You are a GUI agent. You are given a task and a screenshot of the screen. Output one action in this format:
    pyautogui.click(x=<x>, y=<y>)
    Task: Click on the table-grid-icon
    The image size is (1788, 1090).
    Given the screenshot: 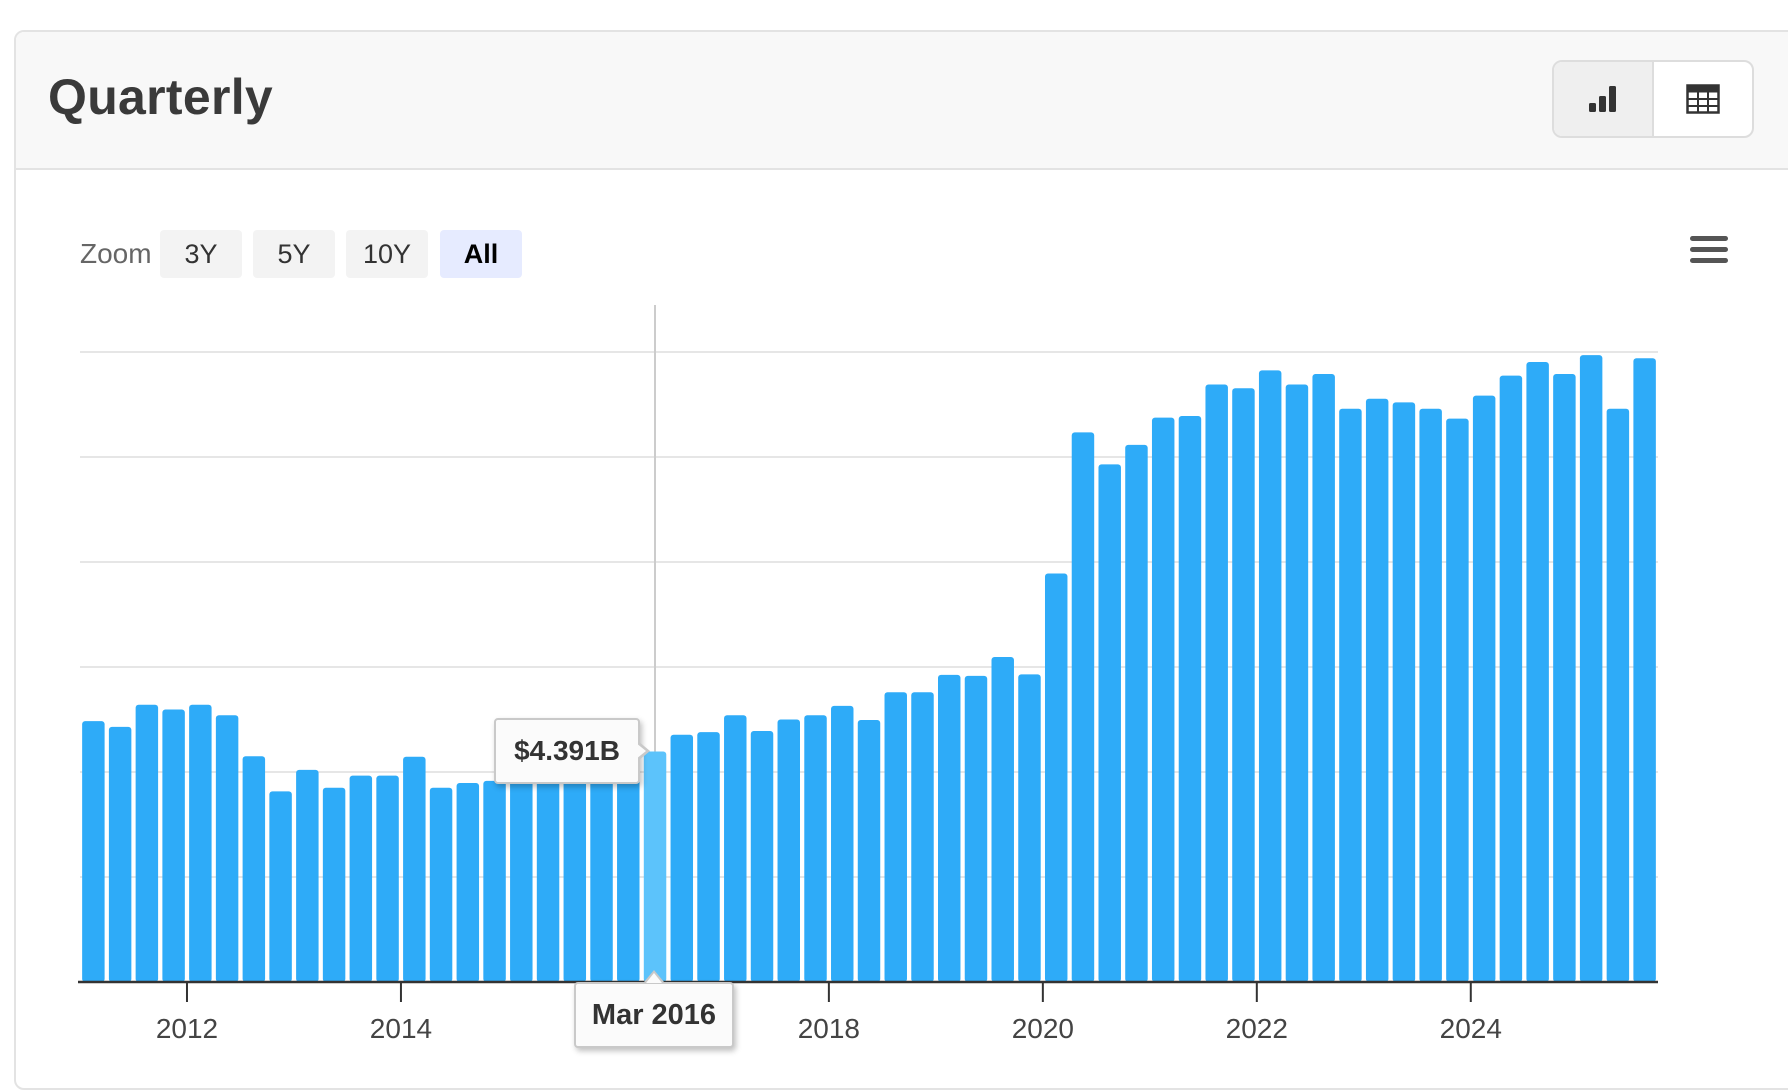 What is the action you would take?
    pyautogui.click(x=1703, y=99)
    